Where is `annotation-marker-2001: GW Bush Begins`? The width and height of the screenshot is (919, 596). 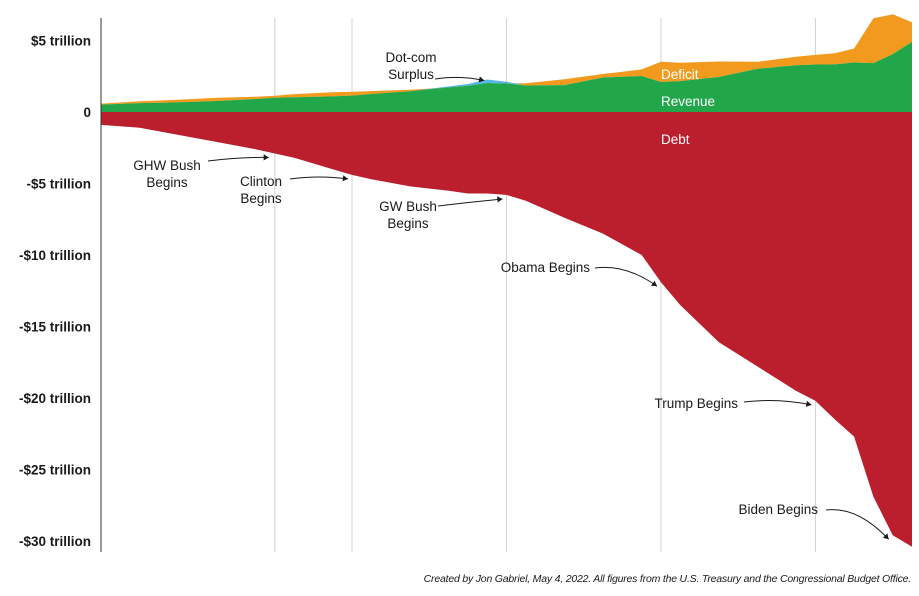 annotation-marker-2001: GW Bush Begins is located at coordinates (408, 215).